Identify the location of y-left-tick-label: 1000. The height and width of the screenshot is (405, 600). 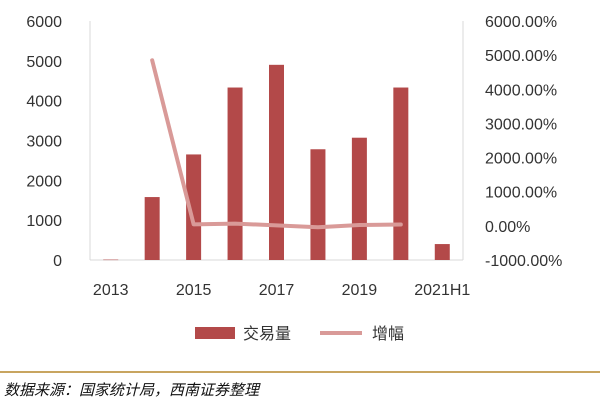
(44, 221).